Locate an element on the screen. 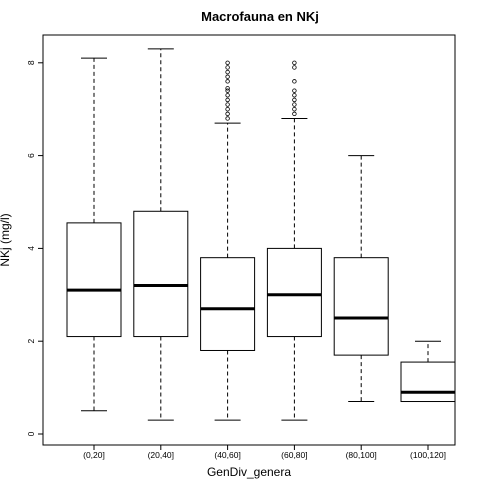 The image size is (479, 484). x-tick-label: (100,120] is located at coordinates (428, 455).